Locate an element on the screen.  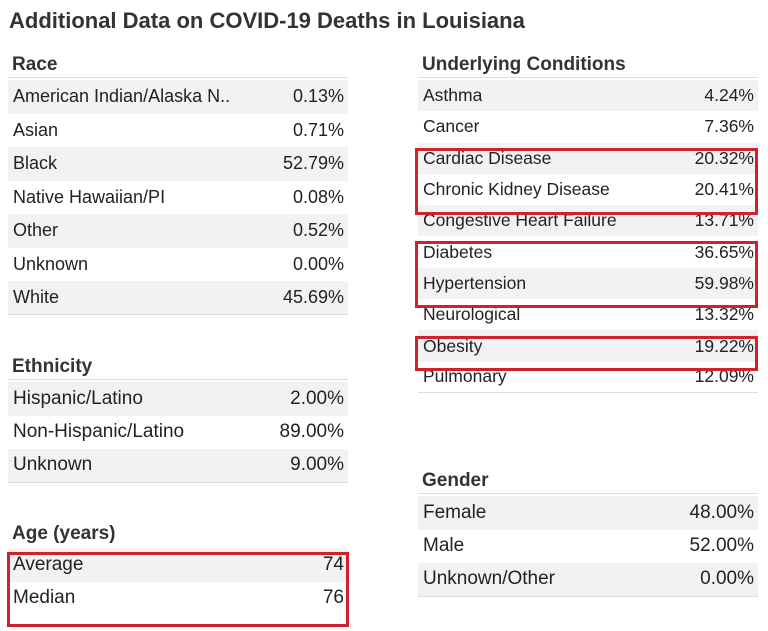
table-row: Hypertension 59.98% is located at coordinates (588, 283).